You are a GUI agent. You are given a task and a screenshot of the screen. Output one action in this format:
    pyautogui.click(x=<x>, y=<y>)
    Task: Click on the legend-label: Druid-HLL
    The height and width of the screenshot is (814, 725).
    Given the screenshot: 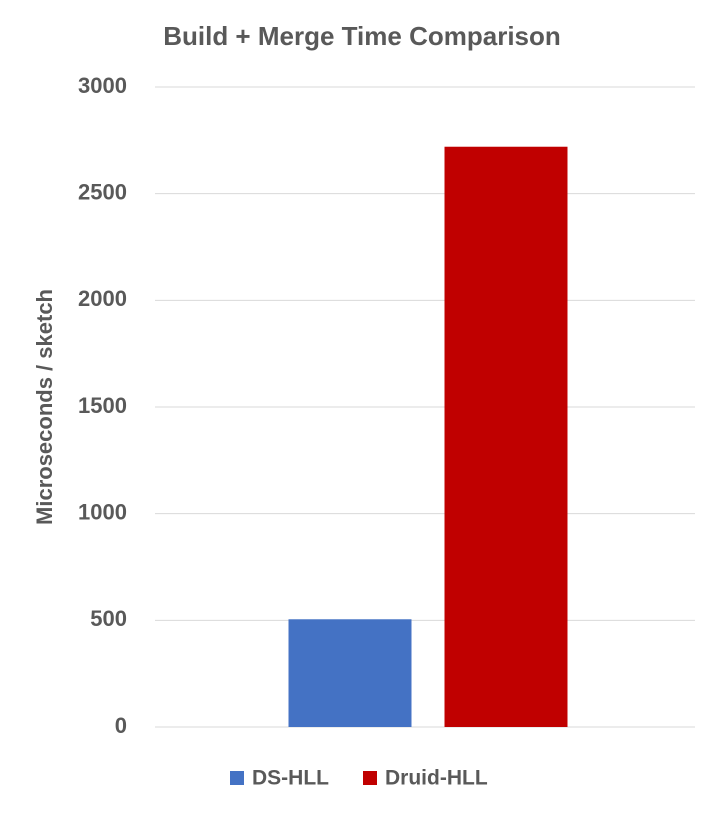 What is the action you would take?
    pyautogui.click(x=436, y=778)
    